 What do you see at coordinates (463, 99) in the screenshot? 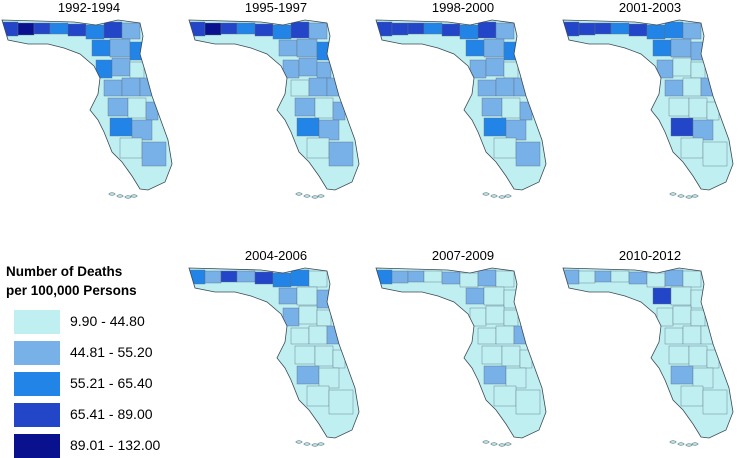
I see `map-panel: 1998-2000` at bounding box center [463, 99].